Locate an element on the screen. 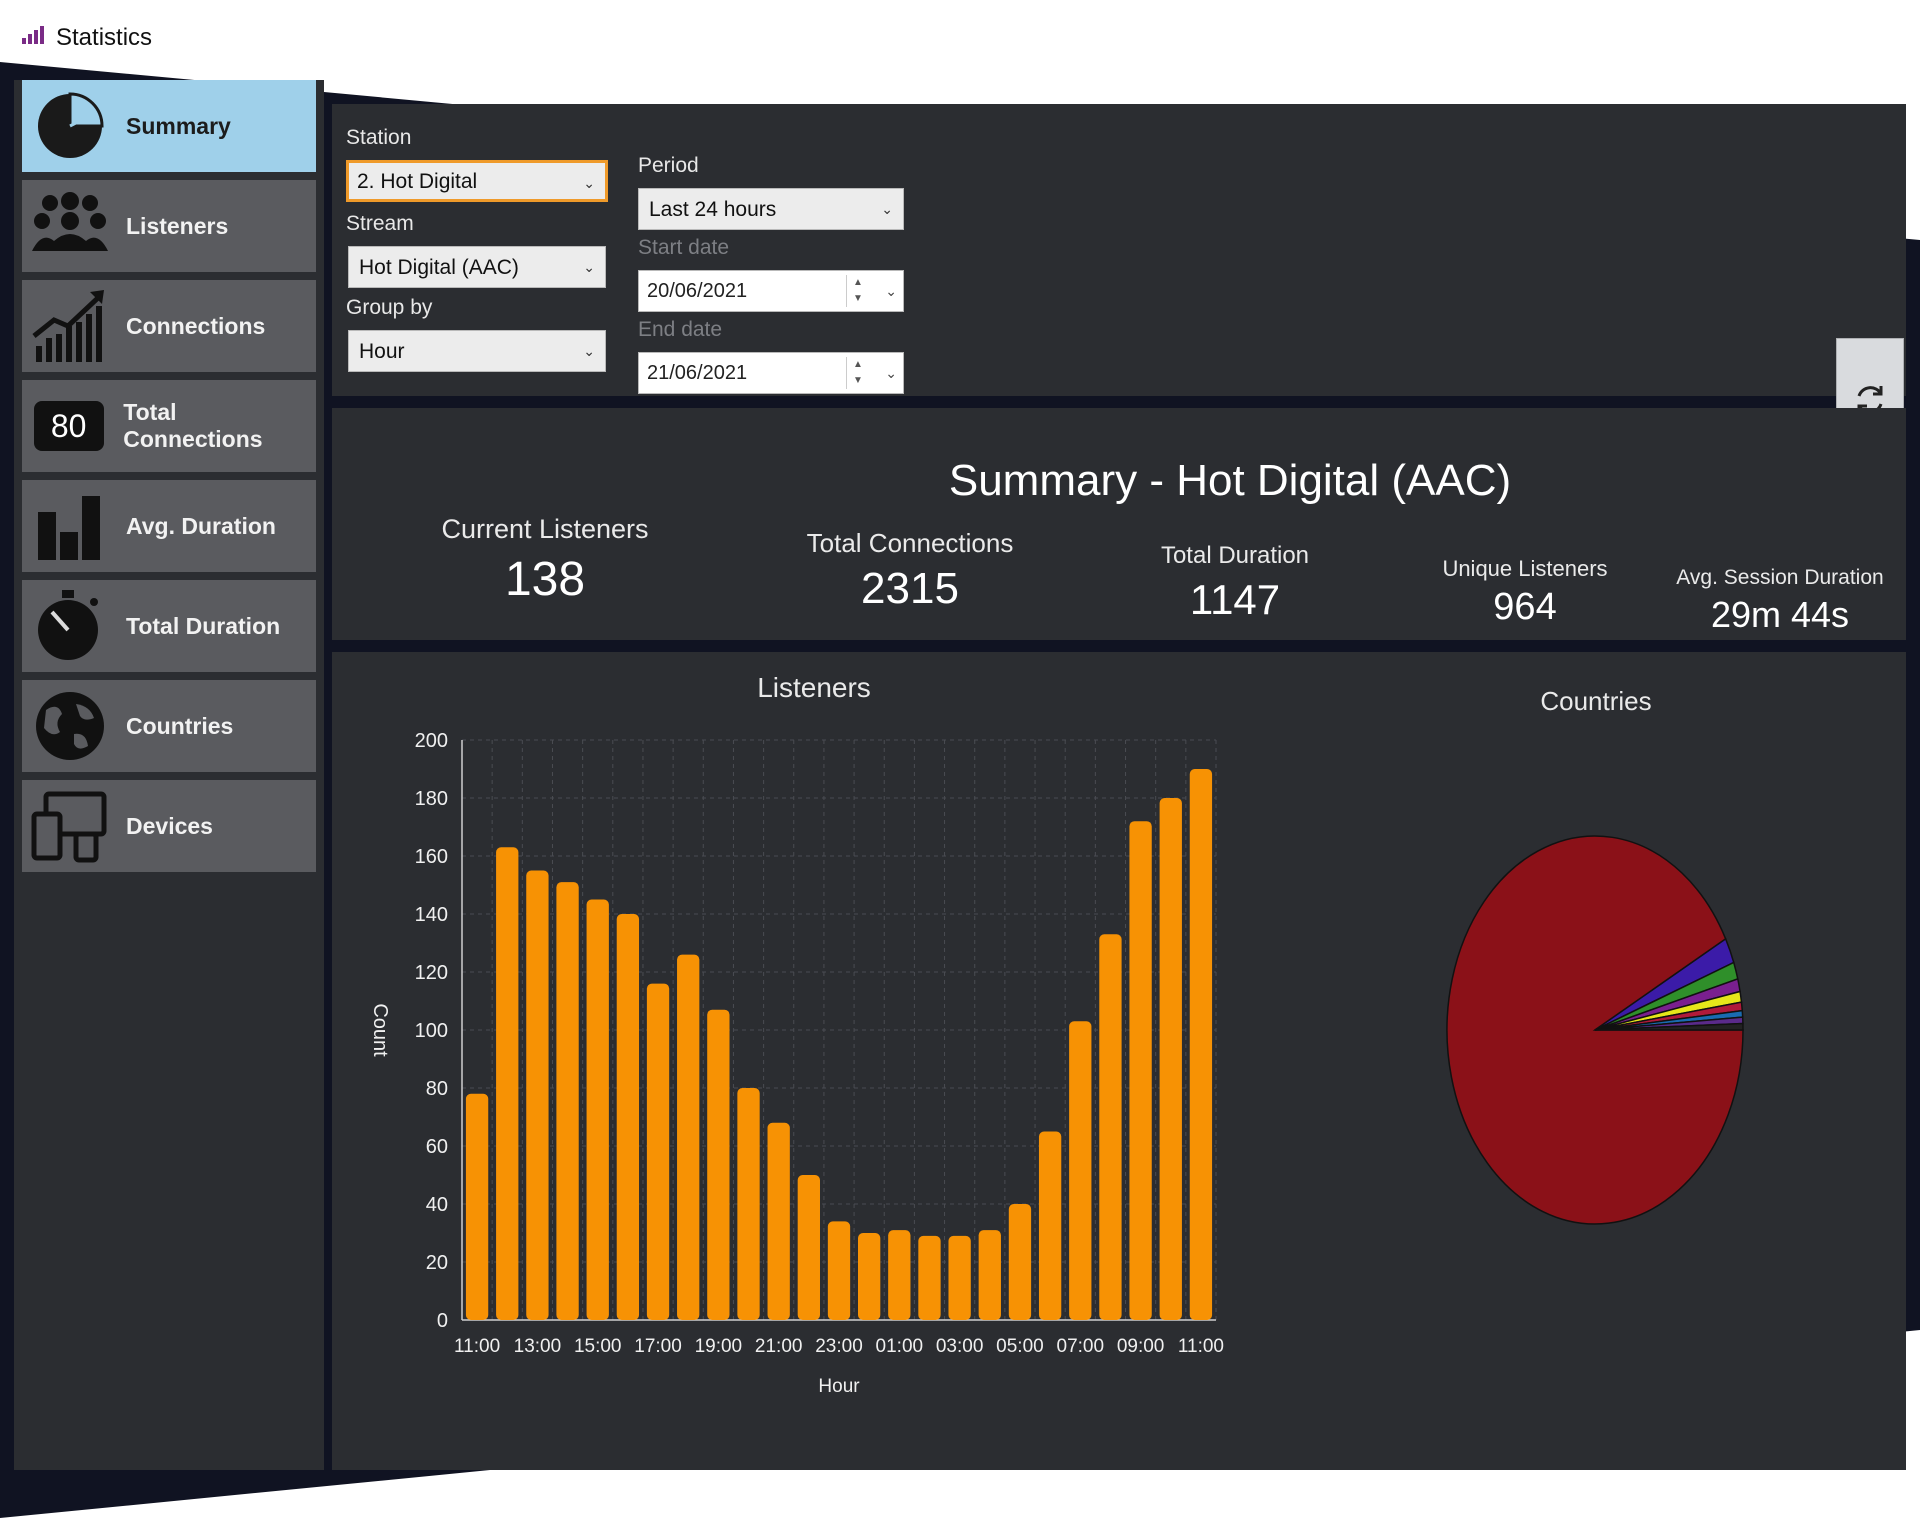 Image resolution: width=1920 pixels, height=1518 pixels. x-tick-label: 09:00 is located at coordinates (1141, 1346).